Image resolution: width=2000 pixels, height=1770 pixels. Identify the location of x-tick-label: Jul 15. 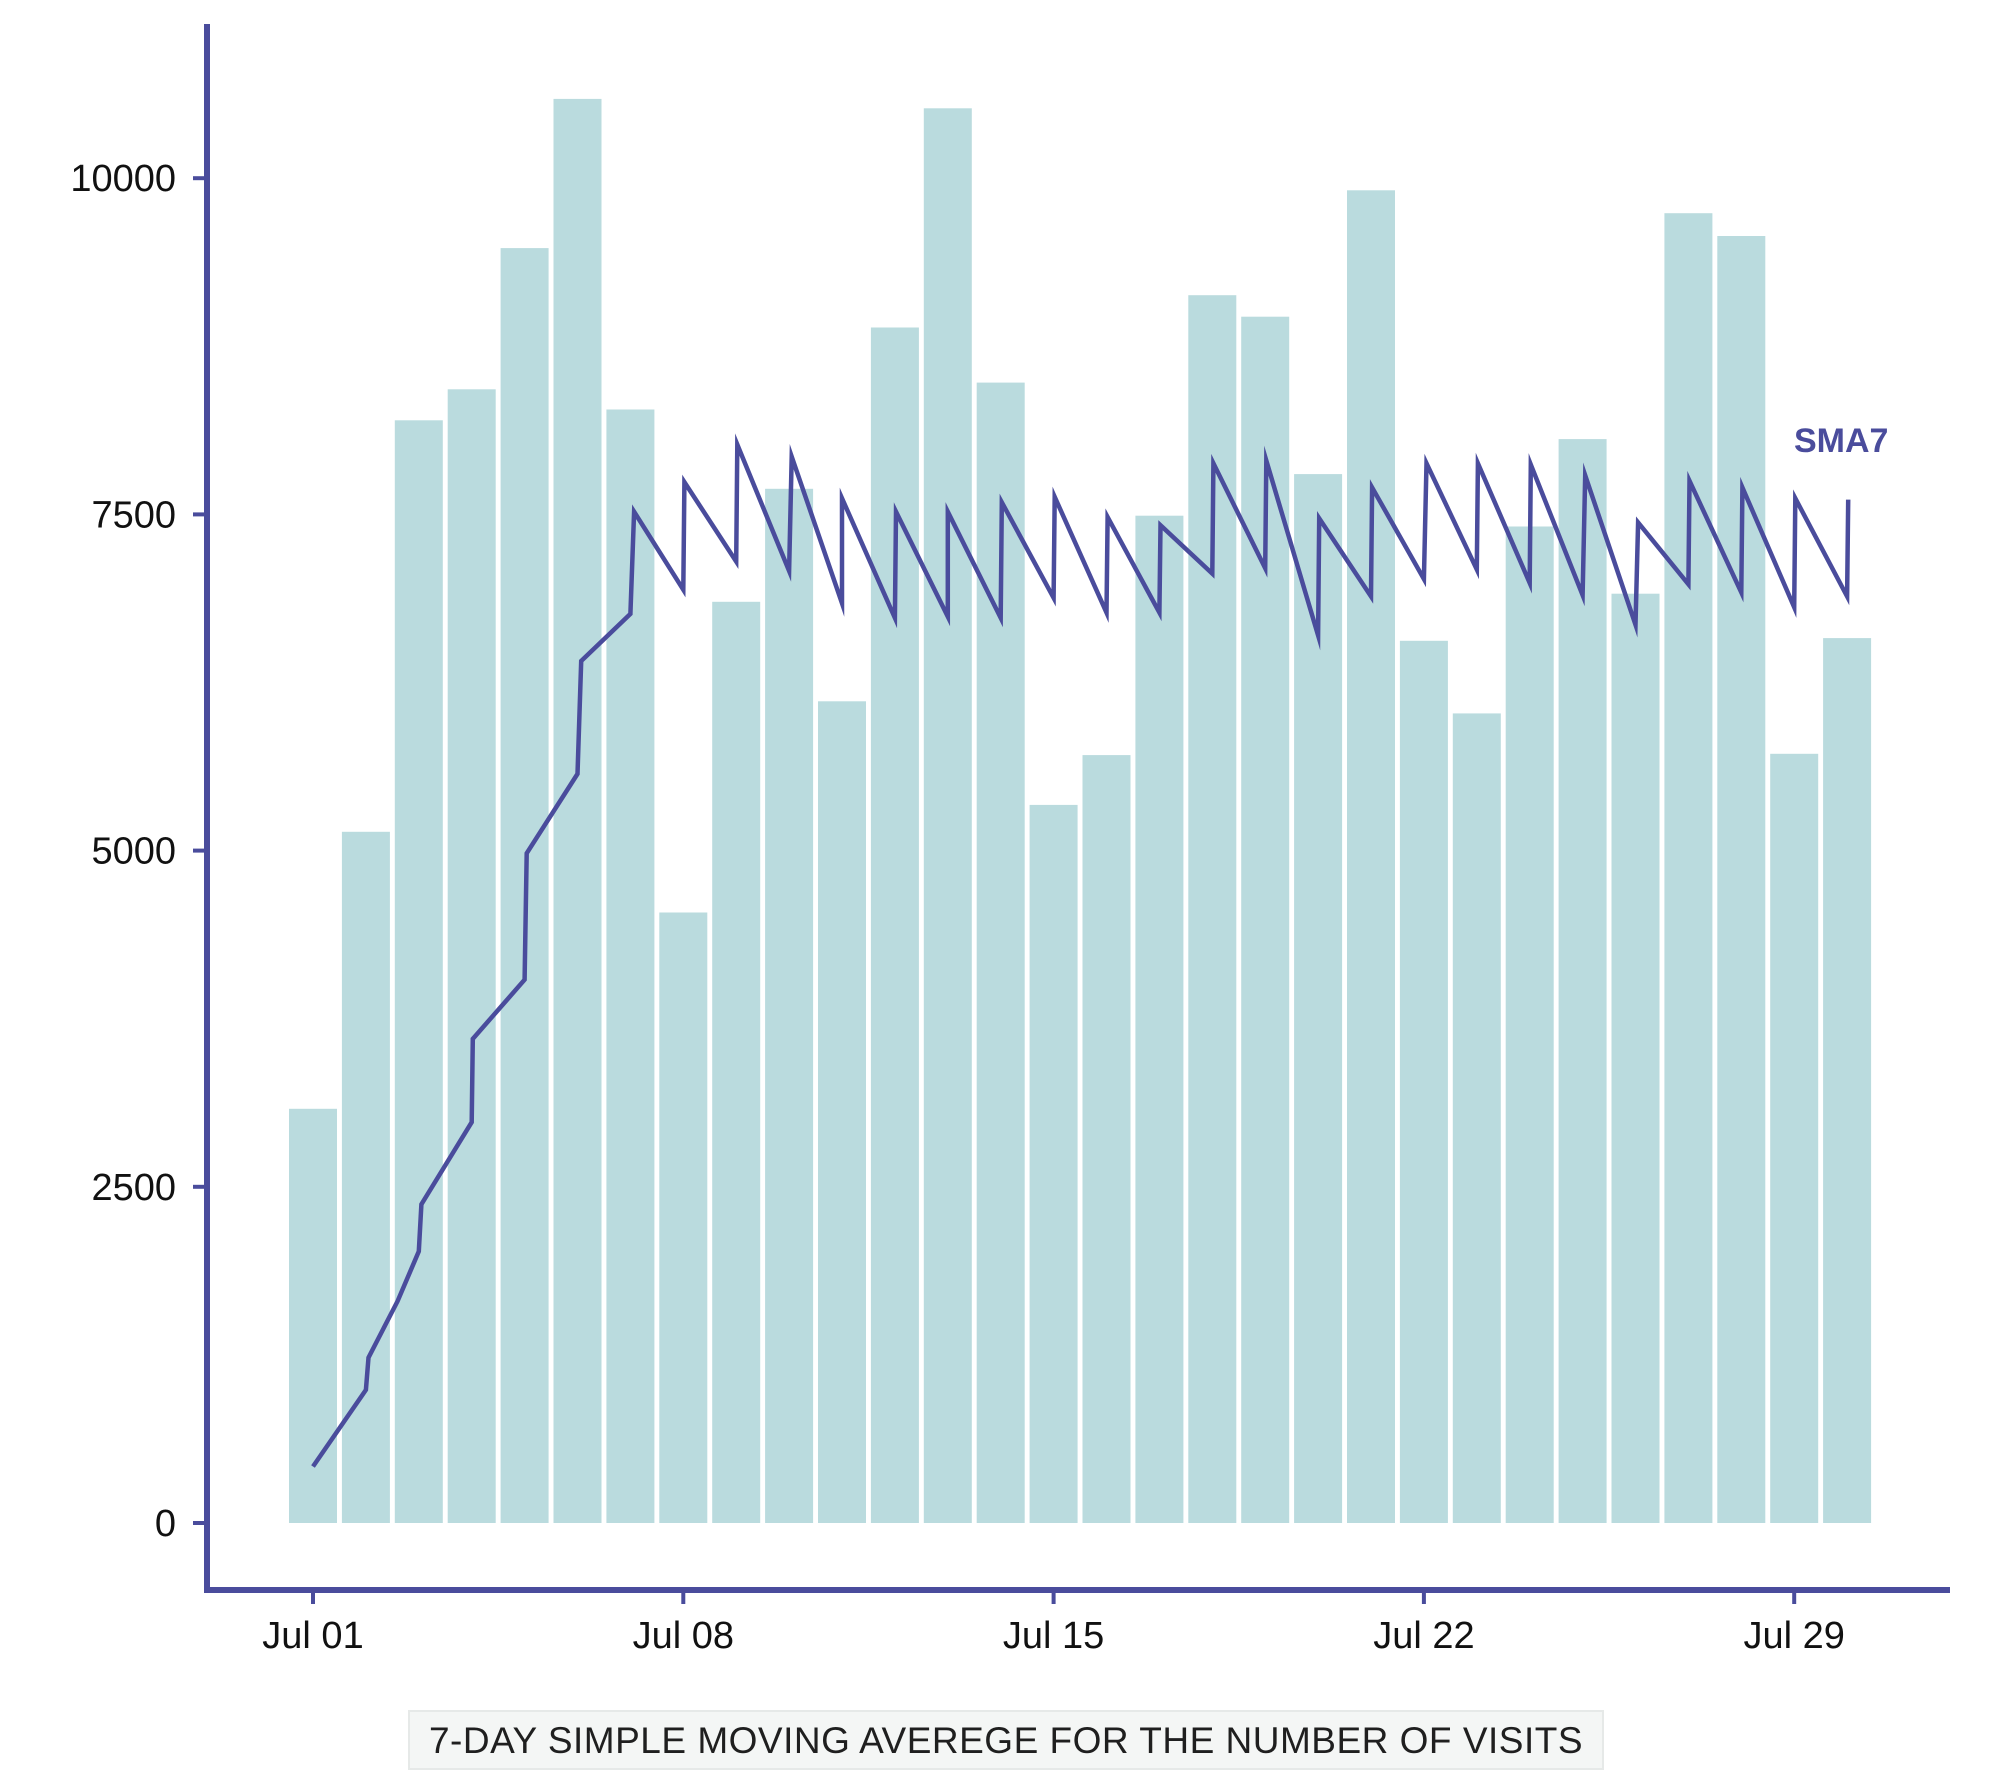
(1053, 1636).